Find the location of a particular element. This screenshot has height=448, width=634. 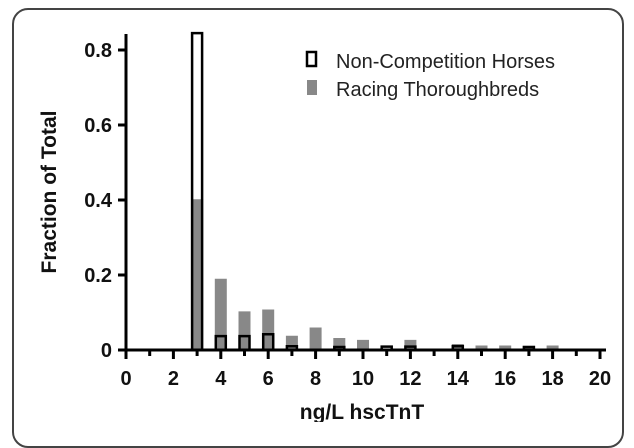

x-tick-label: 14 is located at coordinates (458, 379).